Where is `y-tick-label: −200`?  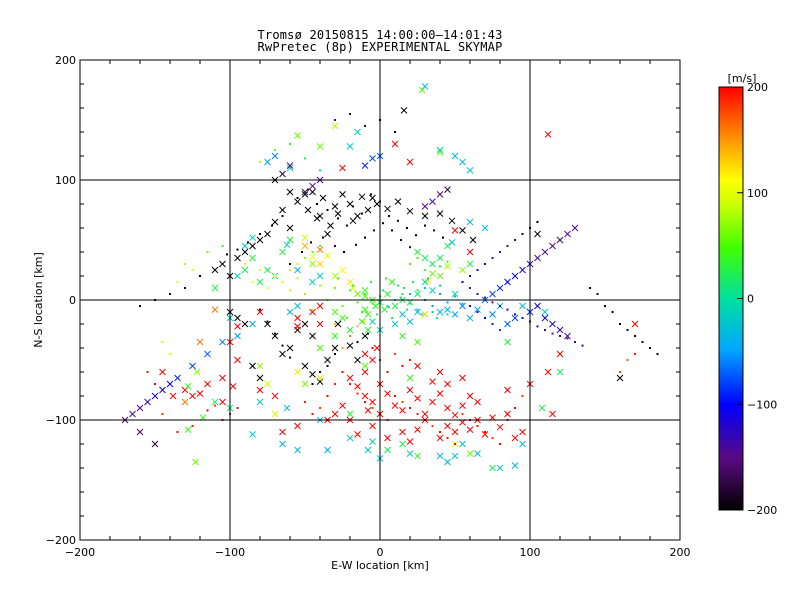
y-tick-label: −200 is located at coordinates (61, 540).